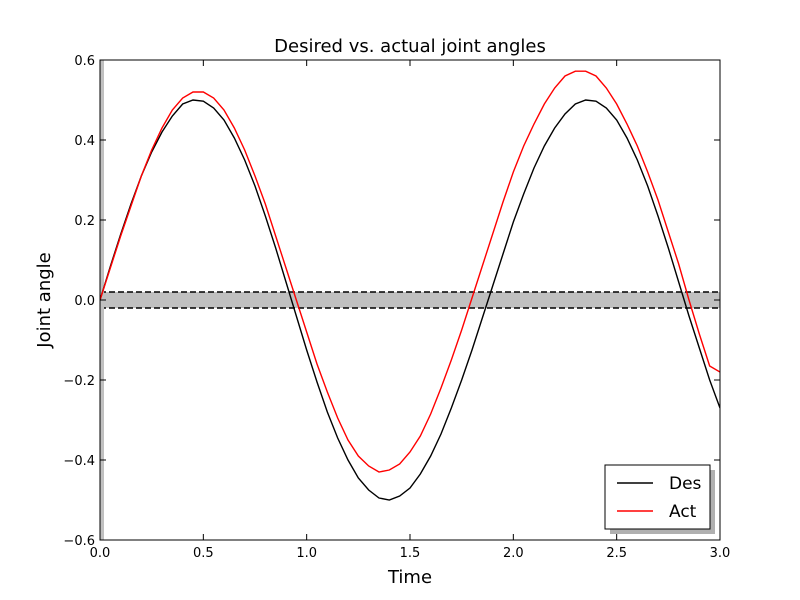 The image size is (800, 600). Describe the element at coordinates (410, 46) in the screenshot. I see `chart-title: Desired vs. actual joint angles` at that location.